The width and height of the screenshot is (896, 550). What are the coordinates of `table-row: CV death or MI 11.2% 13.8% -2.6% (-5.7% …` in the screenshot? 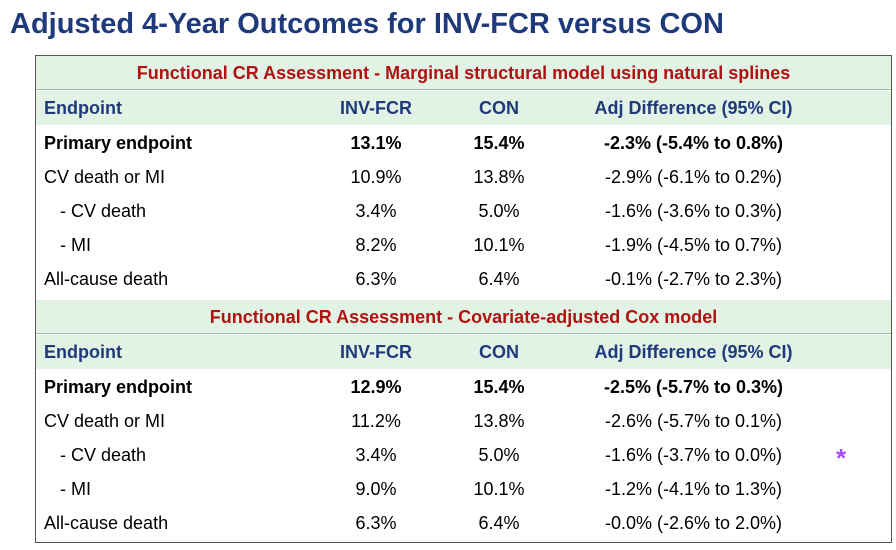 It's located at (463, 421).